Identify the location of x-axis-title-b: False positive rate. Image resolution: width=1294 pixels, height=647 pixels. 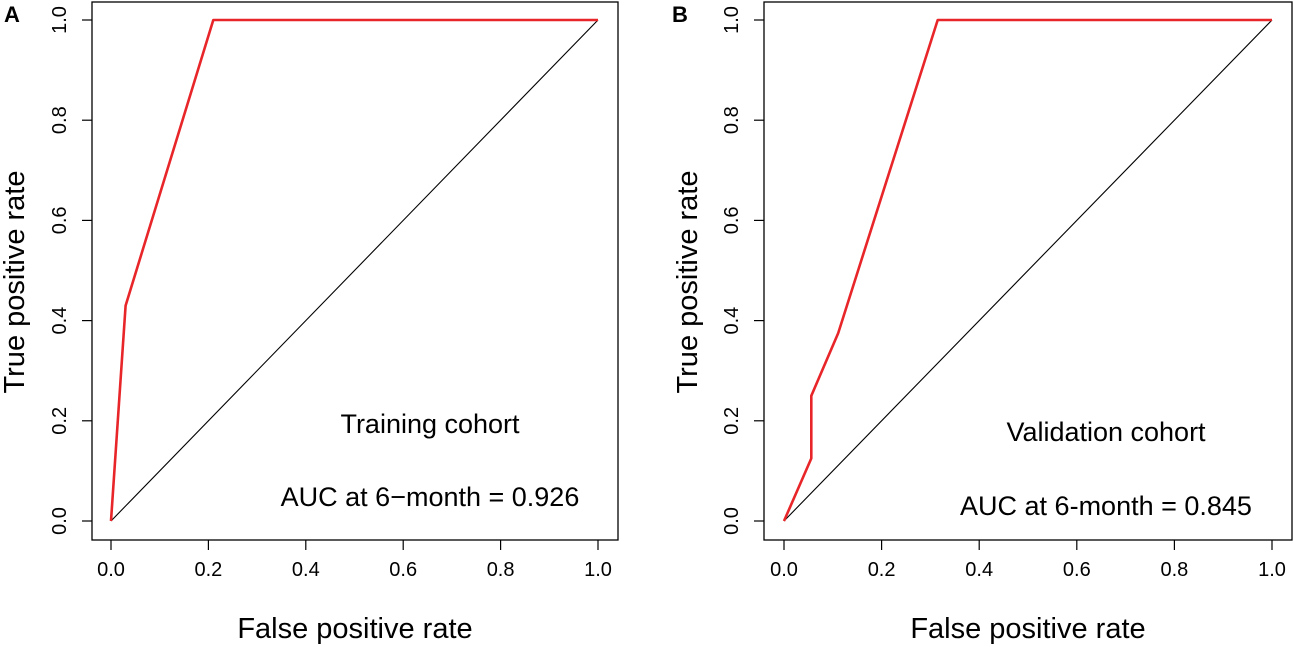
(1027, 629).